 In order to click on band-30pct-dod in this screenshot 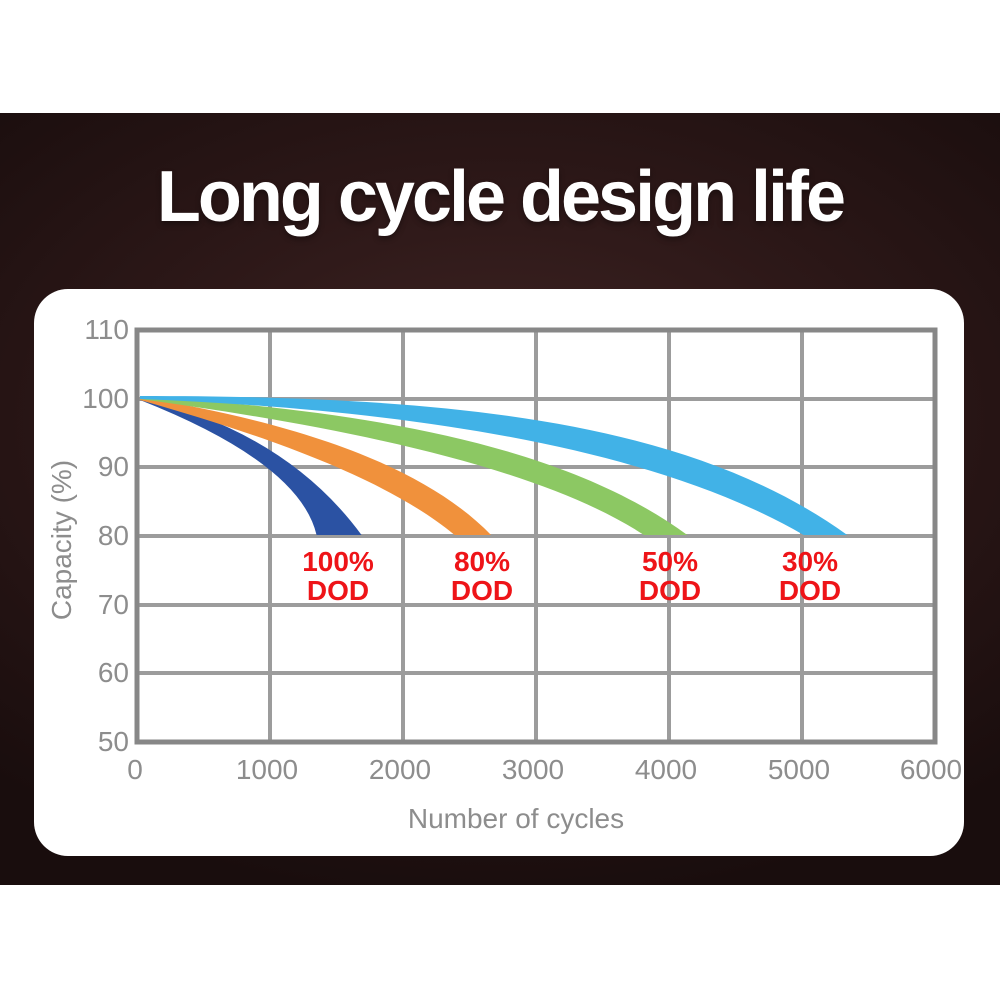, I will do `click(494, 465)`.